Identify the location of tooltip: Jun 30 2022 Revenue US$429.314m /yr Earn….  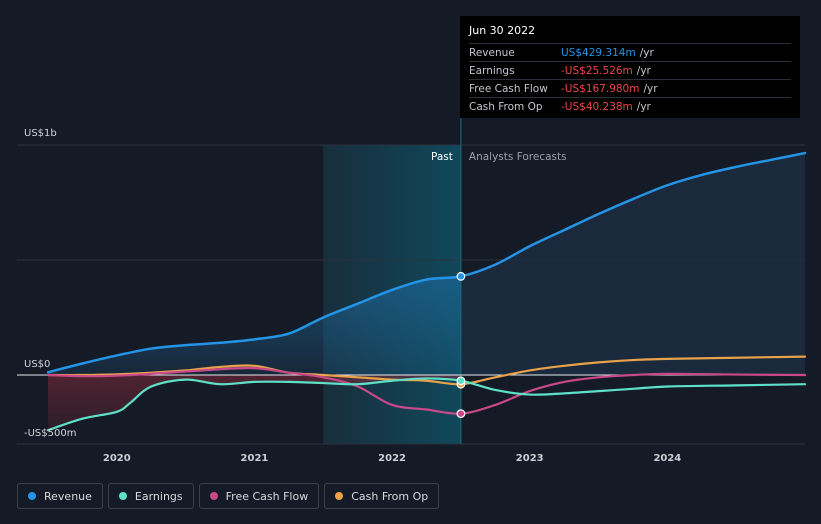
(630, 67).